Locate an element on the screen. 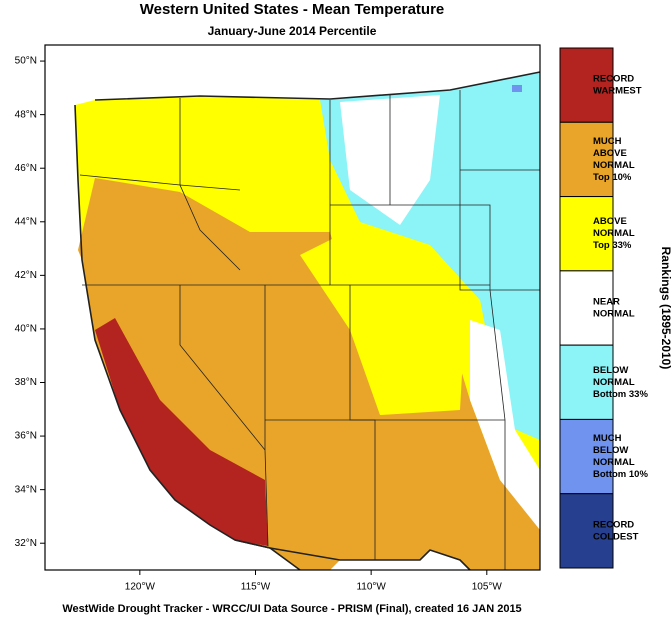  lat-tick-label: 38°N is located at coordinates (26, 382).